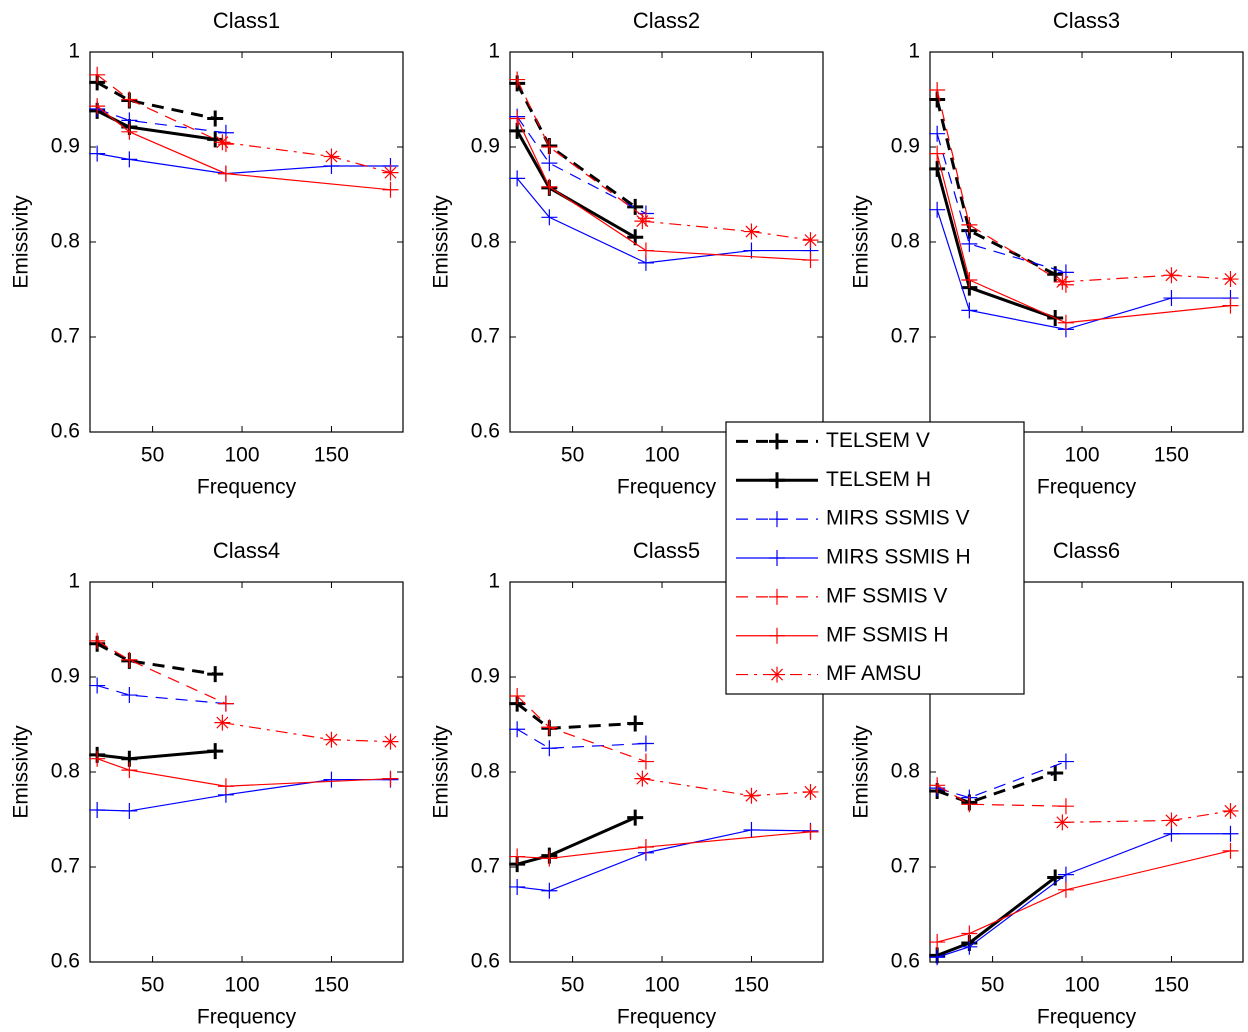 The width and height of the screenshot is (1248, 1032). What do you see at coordinates (572, 455) in the screenshot?
I see `x-tick-label: 50` at bounding box center [572, 455].